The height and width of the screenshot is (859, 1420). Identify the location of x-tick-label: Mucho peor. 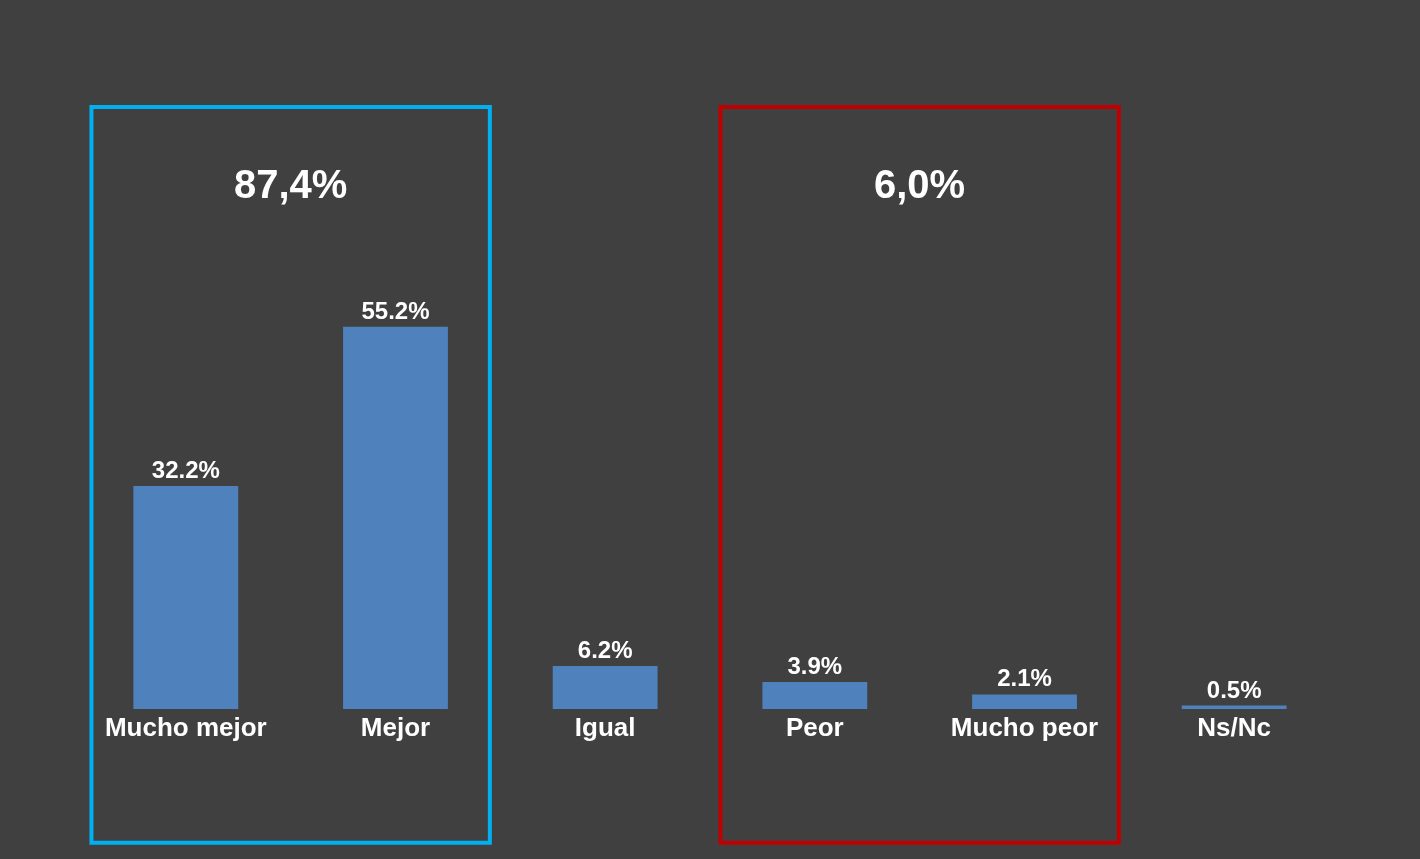
(1024, 727).